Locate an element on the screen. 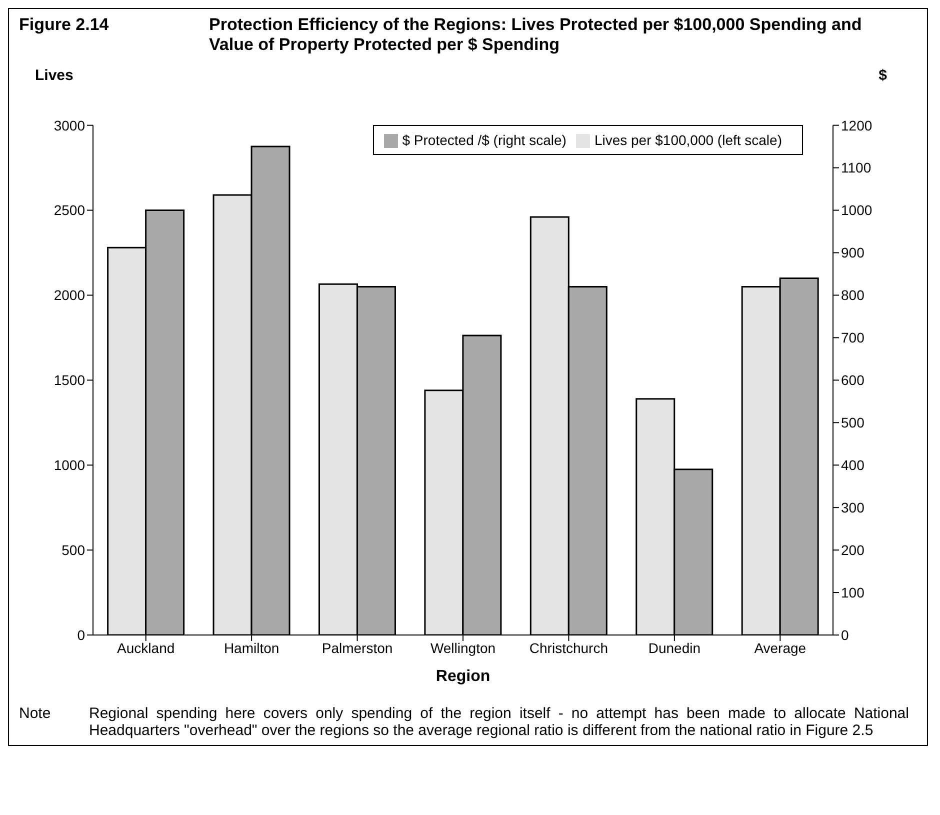 Image resolution: width=940 pixels, height=815 pixels. y-tick-label: 1500 is located at coordinates (70, 380).